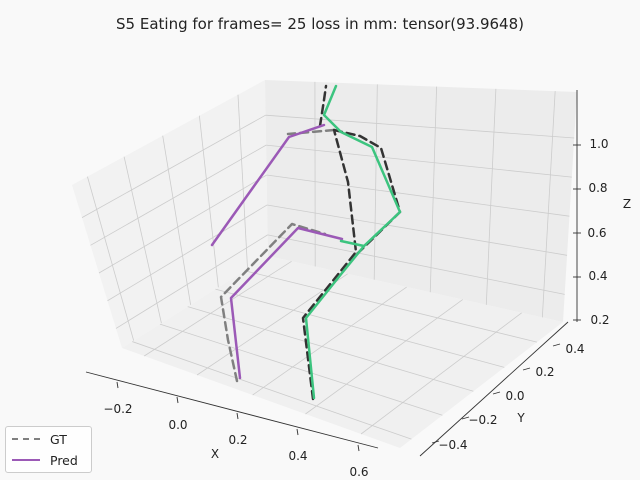 This screenshot has height=480, width=640. I want to click on legend-label-gt: GT, so click(58, 439).